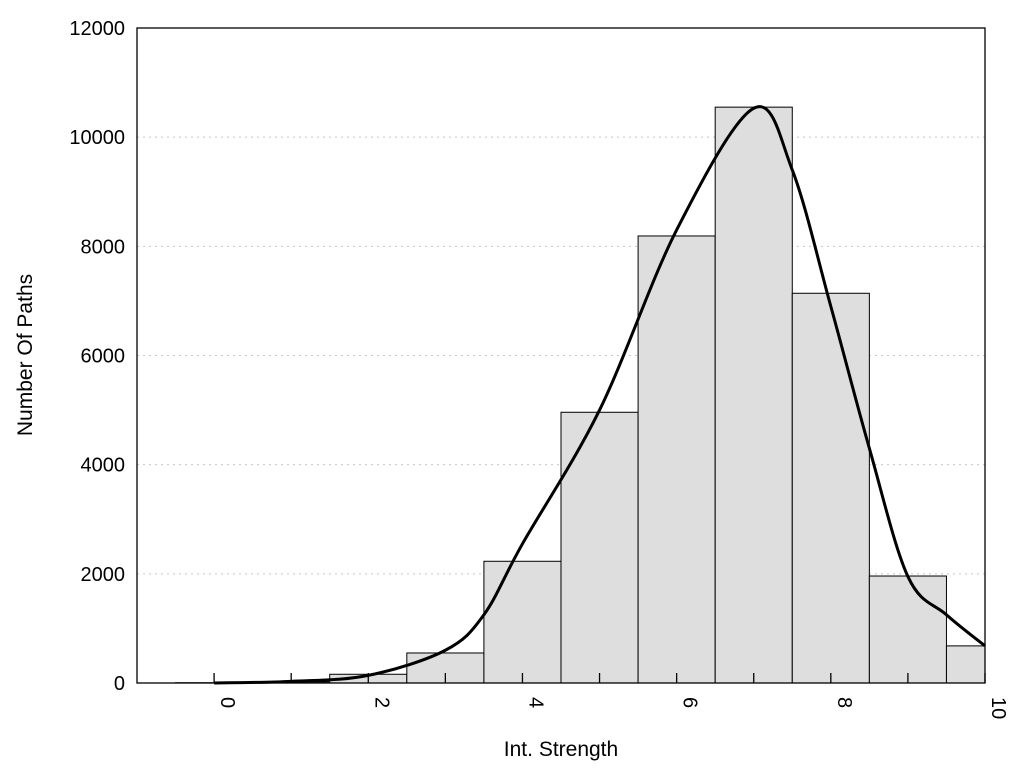 The width and height of the screenshot is (1024, 773). Describe the element at coordinates (381, 702) in the screenshot. I see `x-tick-label: 2` at that location.